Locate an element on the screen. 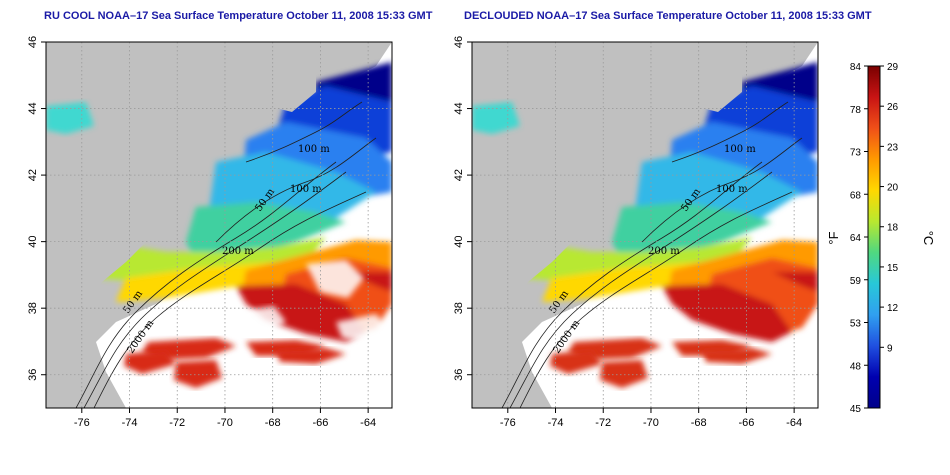 Image resolution: width=950 pixels, height=475 pixels. c-tick-label: 23 is located at coordinates (893, 147).